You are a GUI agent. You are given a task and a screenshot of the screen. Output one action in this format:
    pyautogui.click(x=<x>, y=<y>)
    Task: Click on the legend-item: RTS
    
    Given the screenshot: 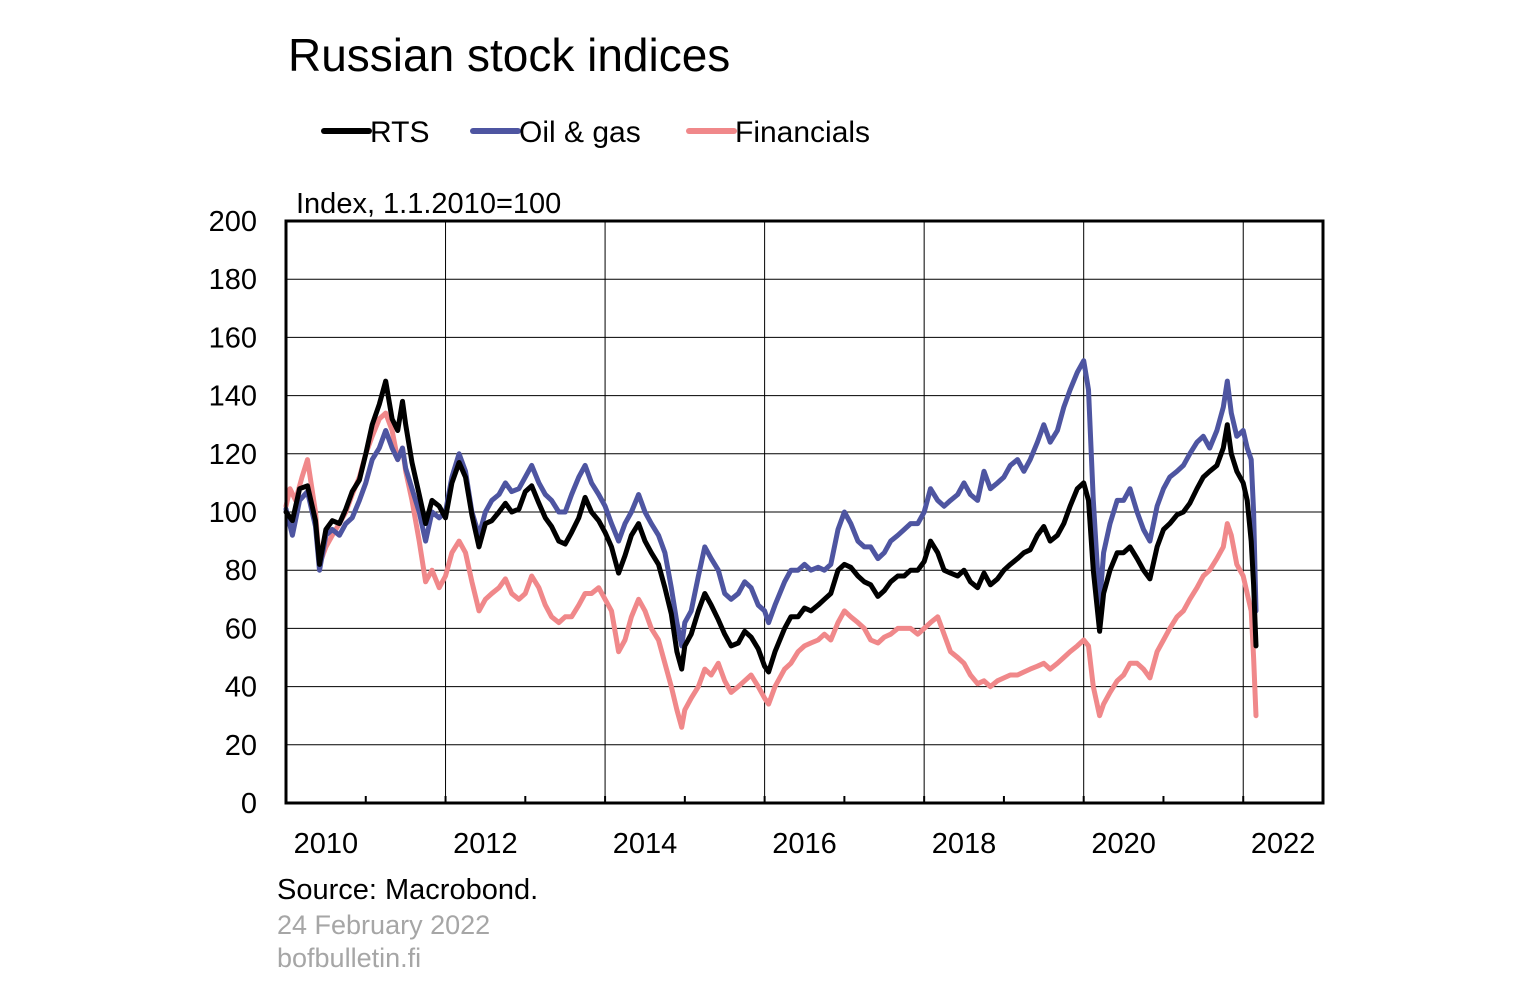 What is the action you would take?
    pyautogui.click(x=375, y=132)
    